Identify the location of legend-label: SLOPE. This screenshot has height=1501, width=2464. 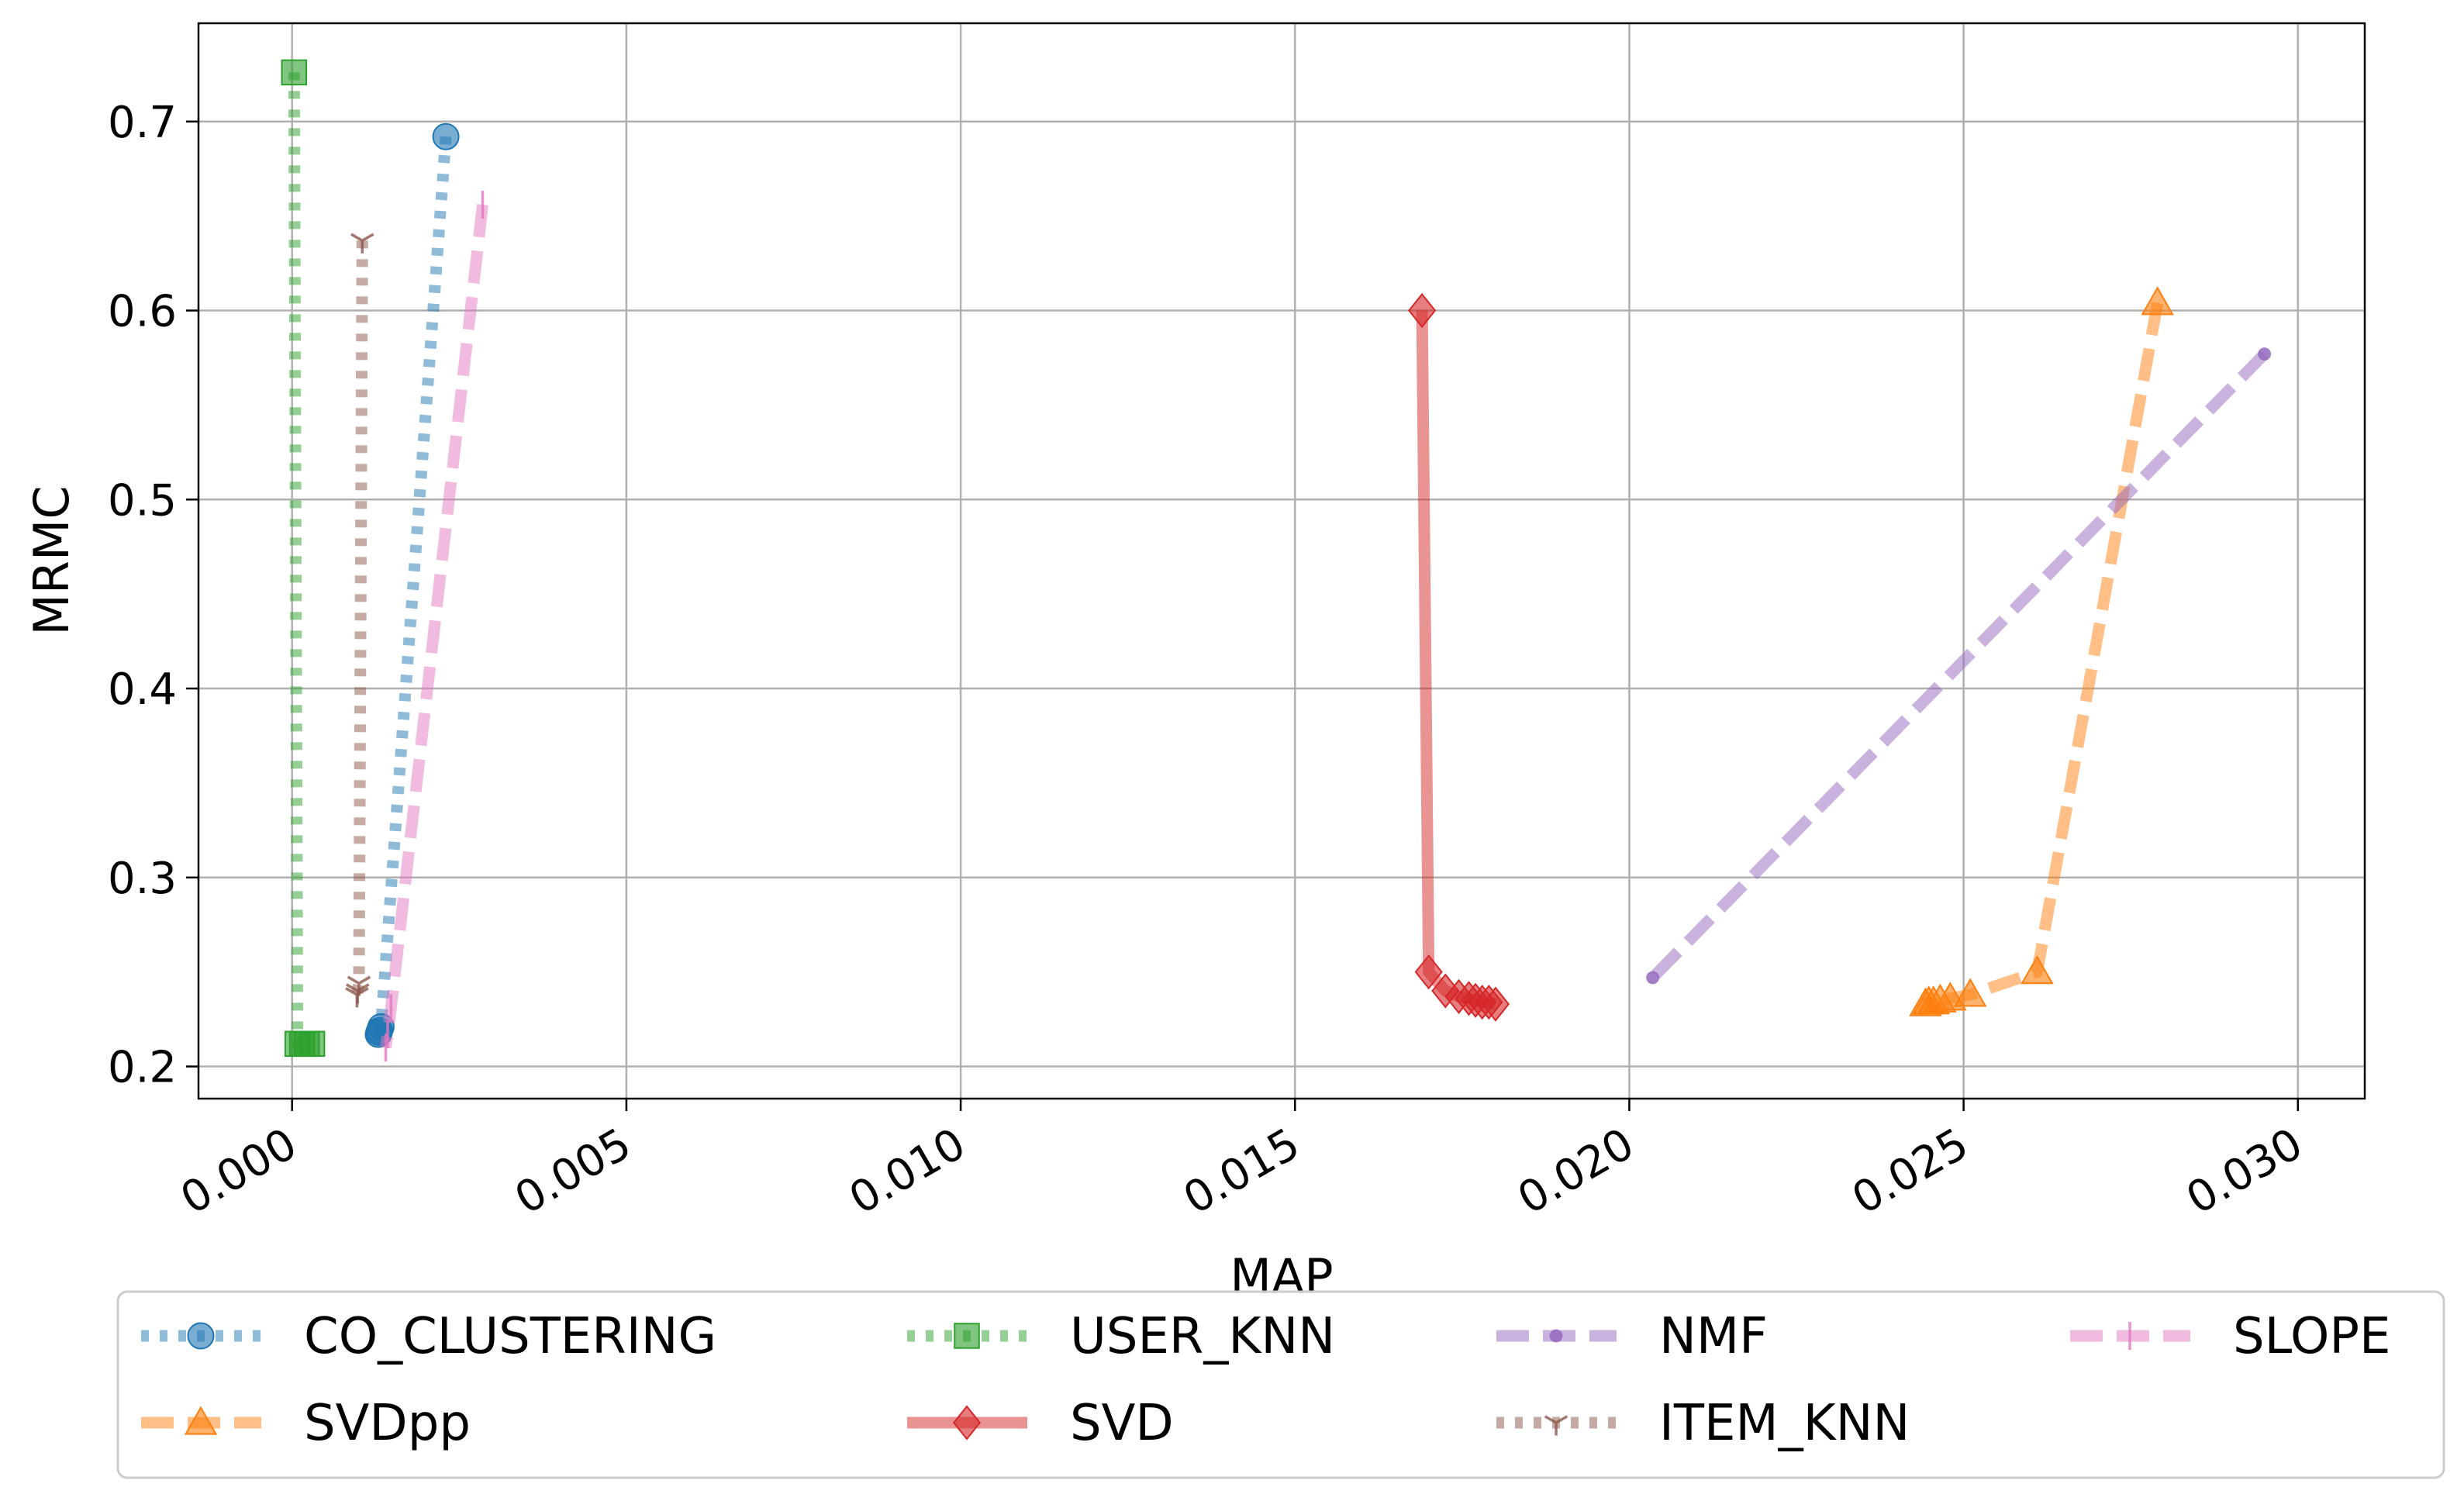
(2311, 1336).